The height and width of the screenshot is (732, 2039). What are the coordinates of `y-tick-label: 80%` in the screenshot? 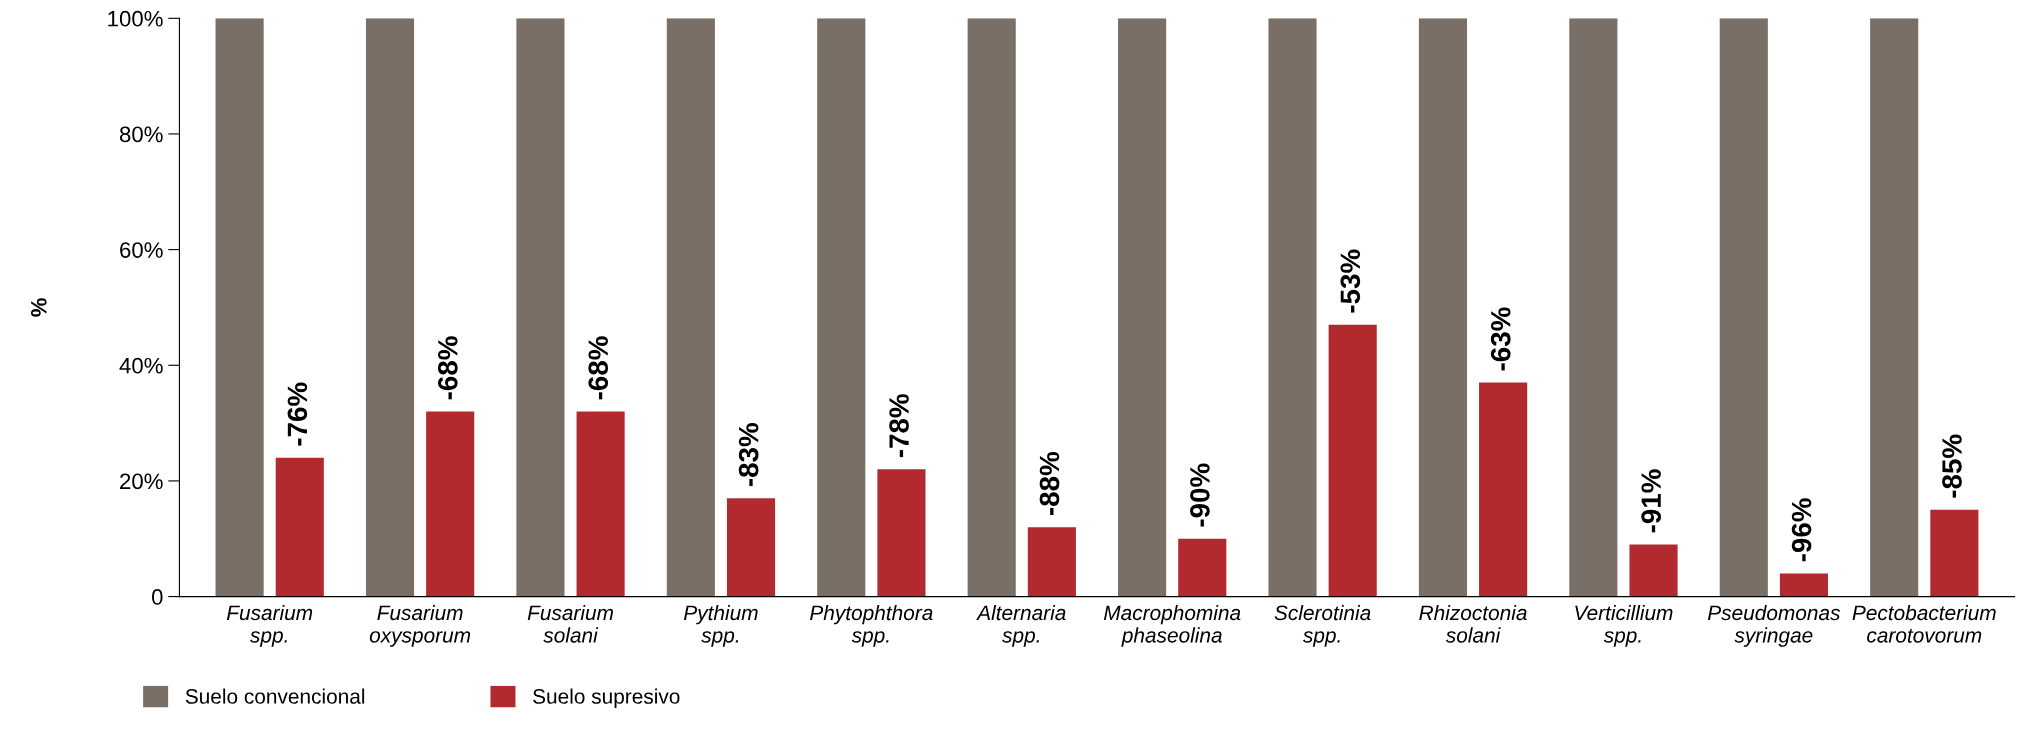 It's located at (141, 134).